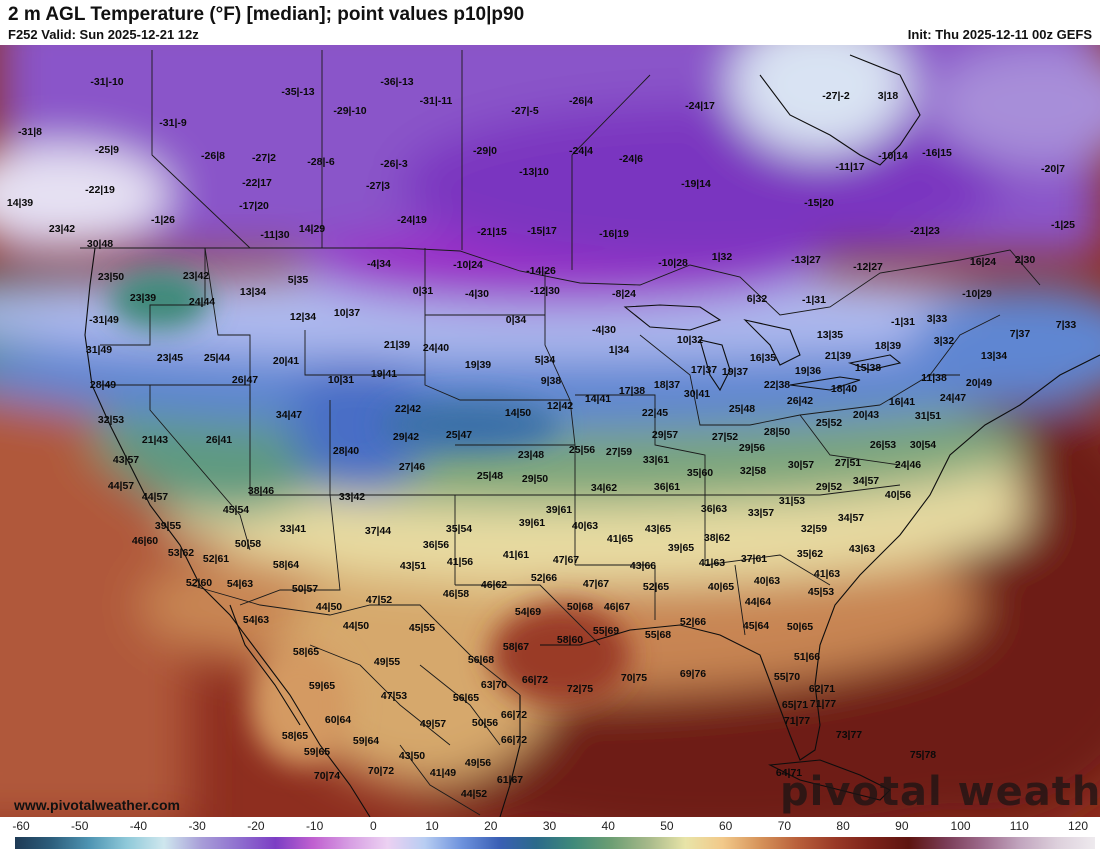 The width and height of the screenshot is (1100, 850). I want to click on color-scale-tick: 30, so click(549, 826).